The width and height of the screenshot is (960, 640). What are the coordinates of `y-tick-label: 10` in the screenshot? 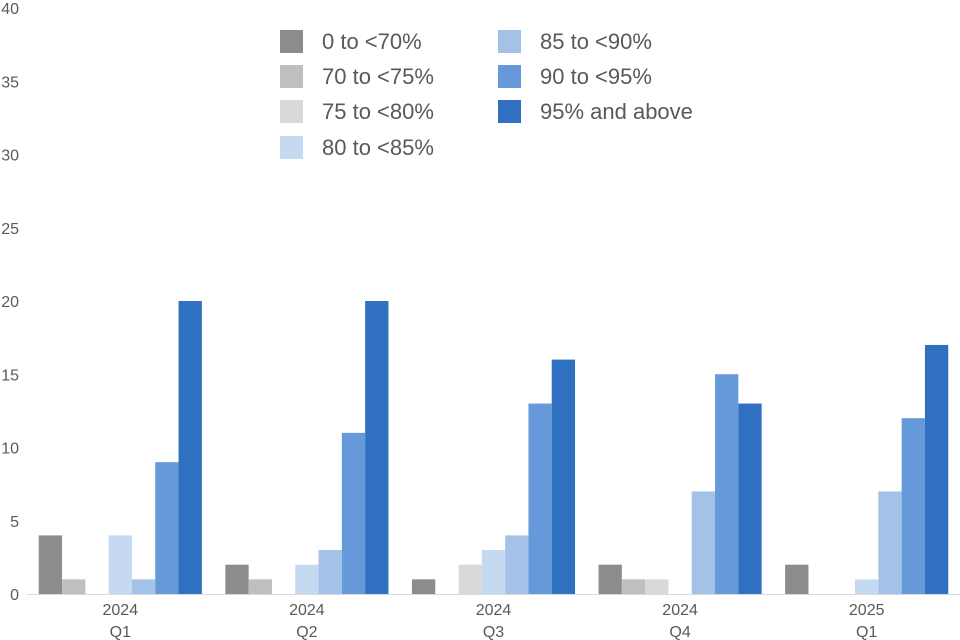 It's located at (10, 449).